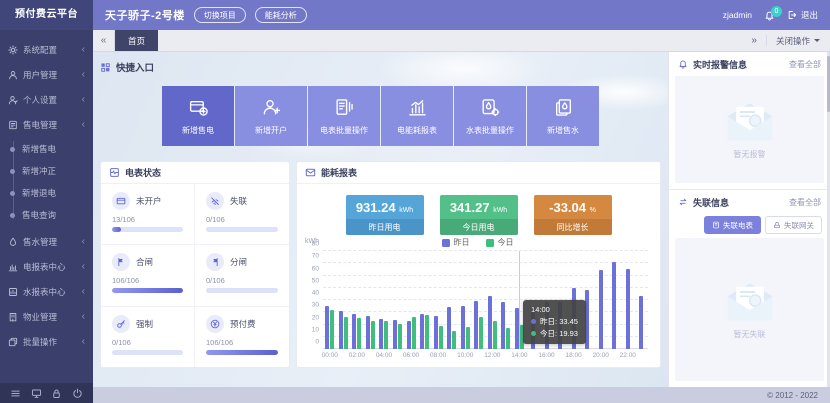 The image size is (830, 403). I want to click on bar-group-07:00, so click(425, 300).